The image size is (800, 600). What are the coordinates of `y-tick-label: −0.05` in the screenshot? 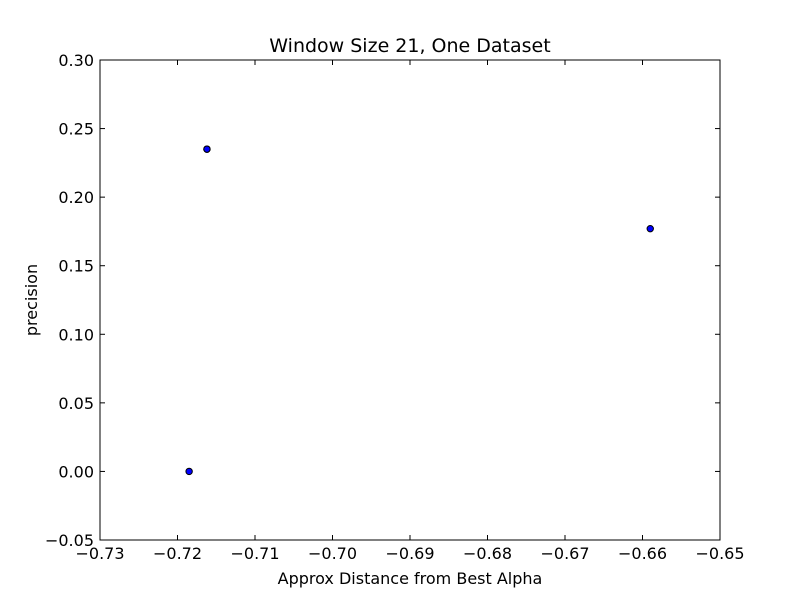 It's located at (69, 540).